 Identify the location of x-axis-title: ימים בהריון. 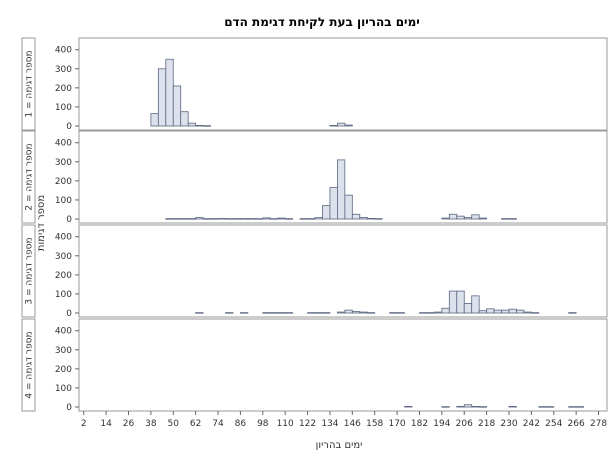
(339, 445).